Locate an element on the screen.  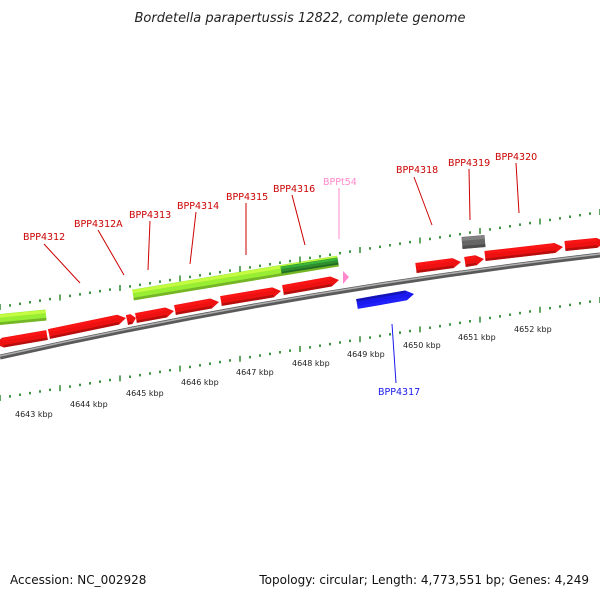
gene-label-bpp4320: BPP4320 is located at coordinates (516, 157).